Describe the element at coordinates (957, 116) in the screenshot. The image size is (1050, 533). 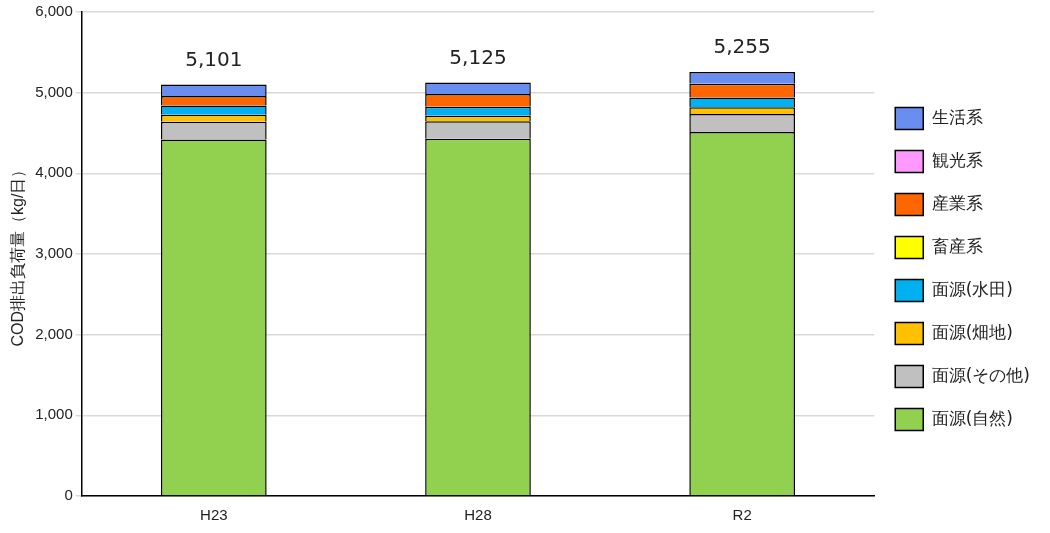
I see `legend-label: 生活系` at that location.